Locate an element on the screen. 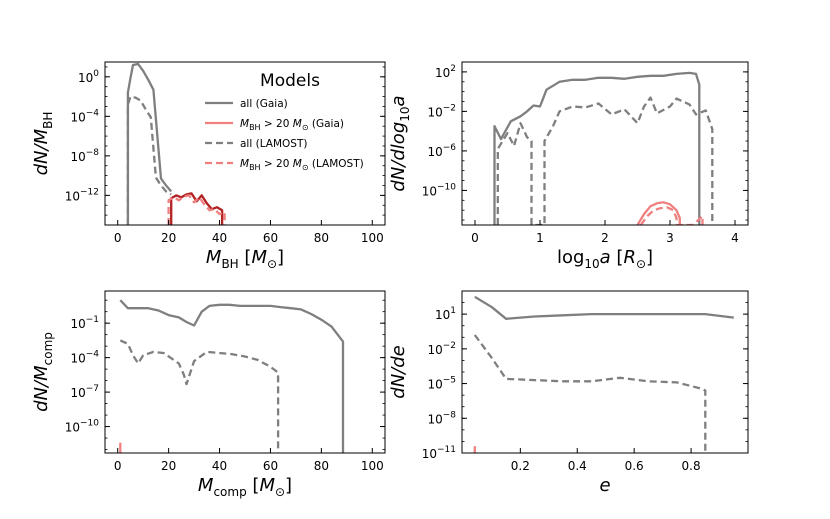 The width and height of the screenshot is (830, 519). legend-label-text: all (LAMOST) is located at coordinates (273, 144).